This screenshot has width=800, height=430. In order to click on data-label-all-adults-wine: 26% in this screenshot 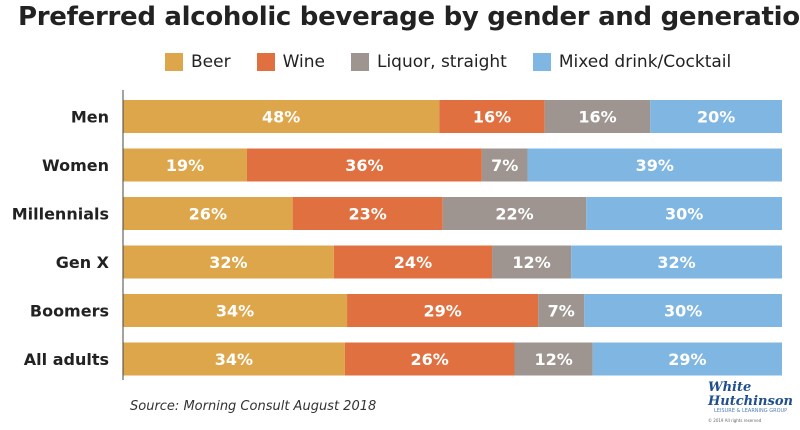, I will do `click(430, 359)`.